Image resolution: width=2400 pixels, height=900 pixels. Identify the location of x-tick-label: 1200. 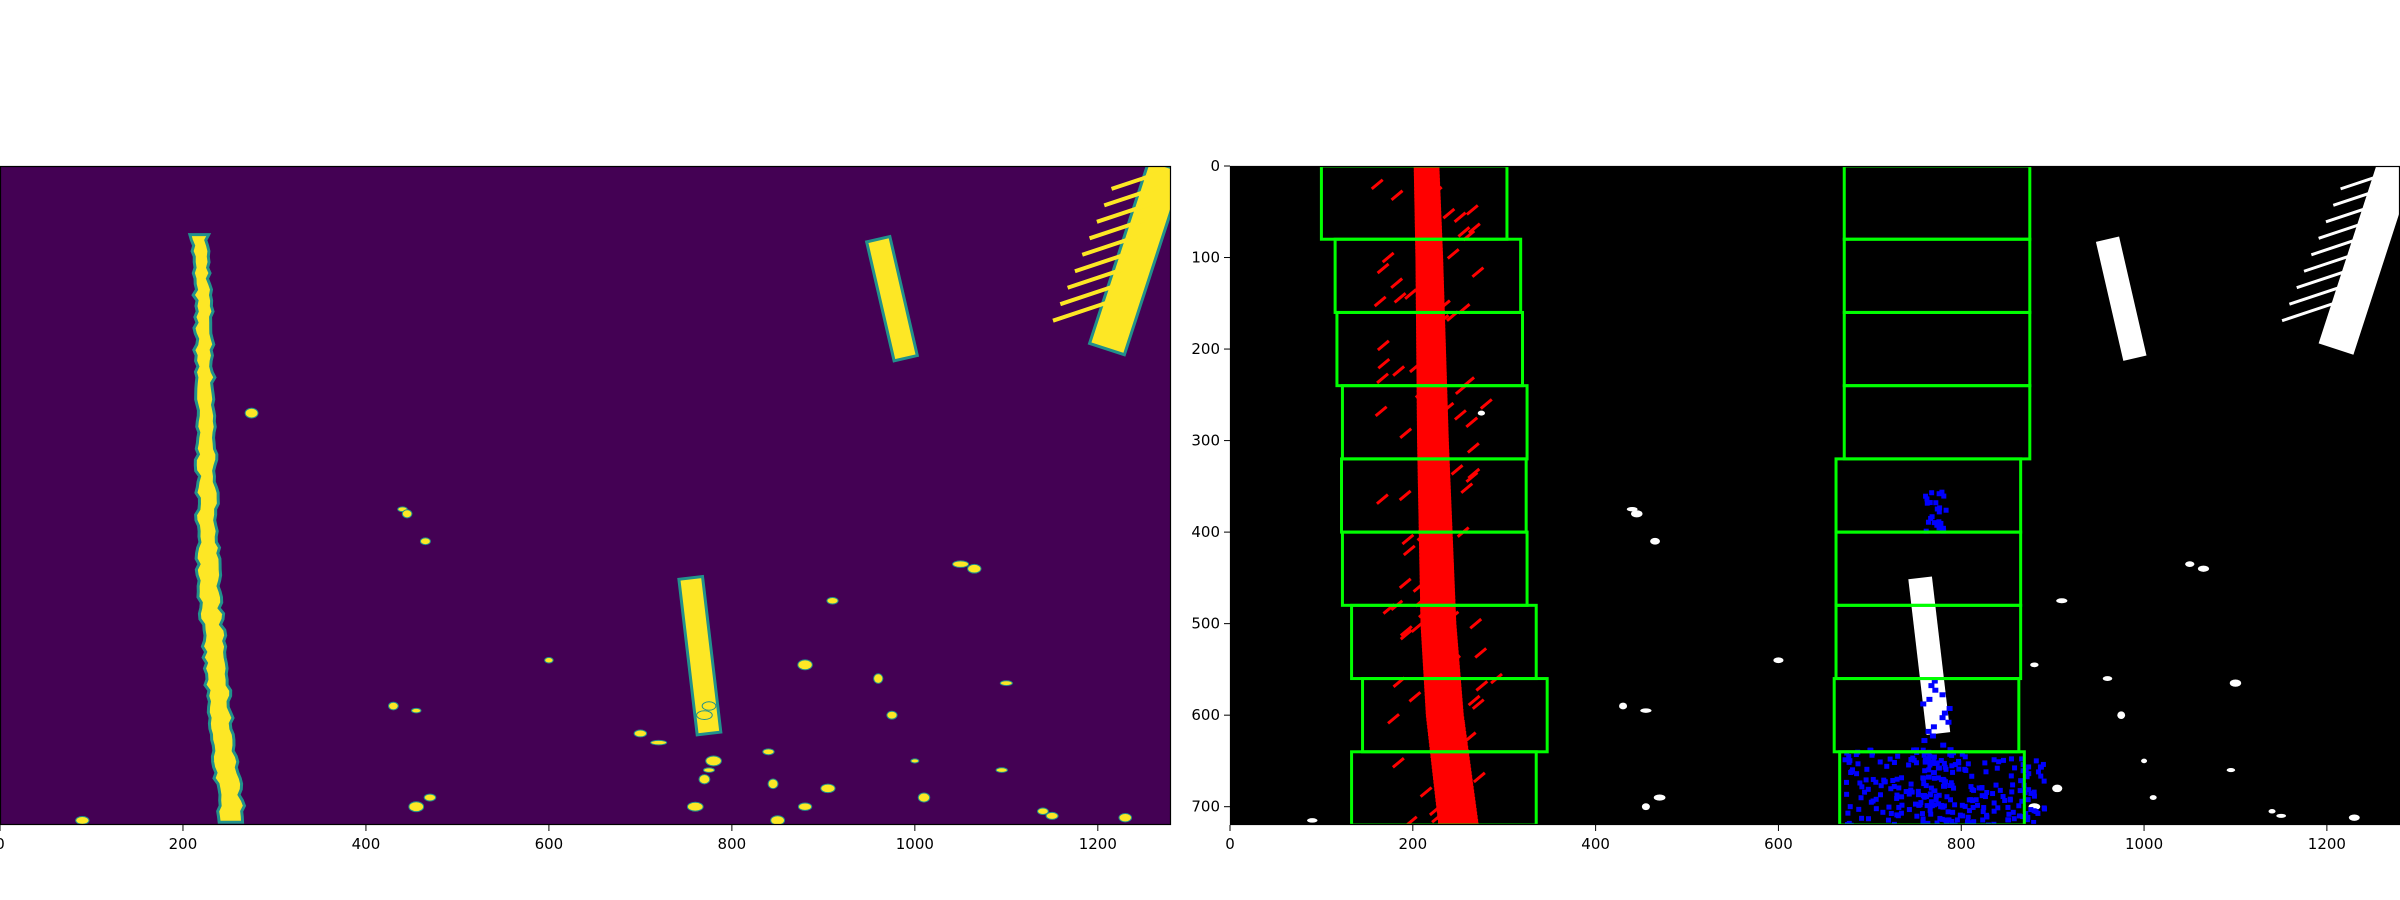
(2327, 844).